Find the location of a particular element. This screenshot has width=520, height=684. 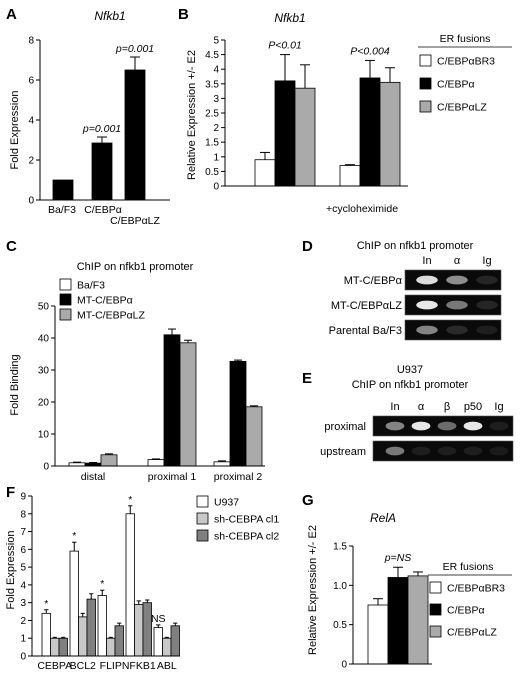

panel-g-pvalue: p=NS is located at coordinates (398, 558).